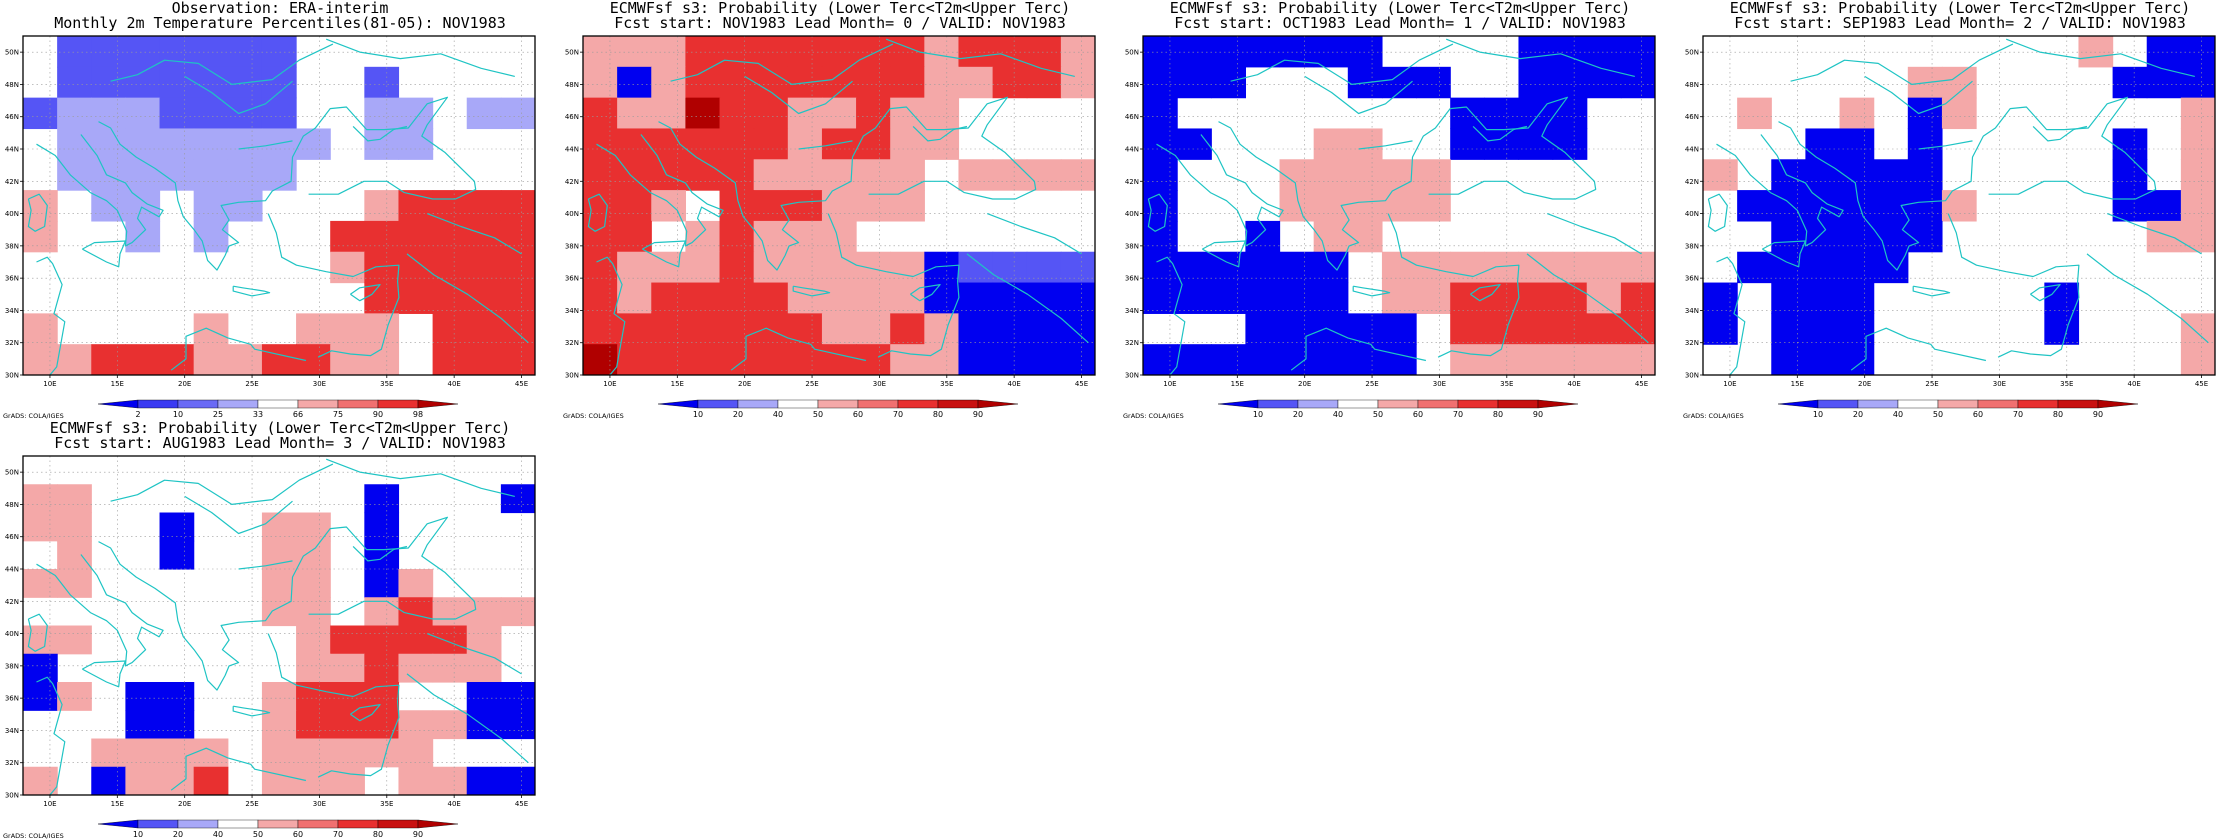  I want to click on colorbar-label: 40, so click(218, 834).